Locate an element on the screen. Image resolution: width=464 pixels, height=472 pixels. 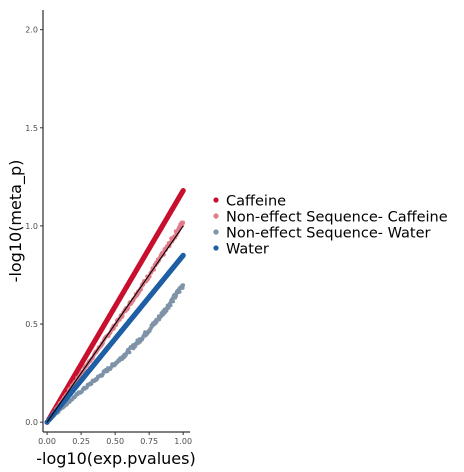
y-tick-label: 2.0 is located at coordinates (31, 30).